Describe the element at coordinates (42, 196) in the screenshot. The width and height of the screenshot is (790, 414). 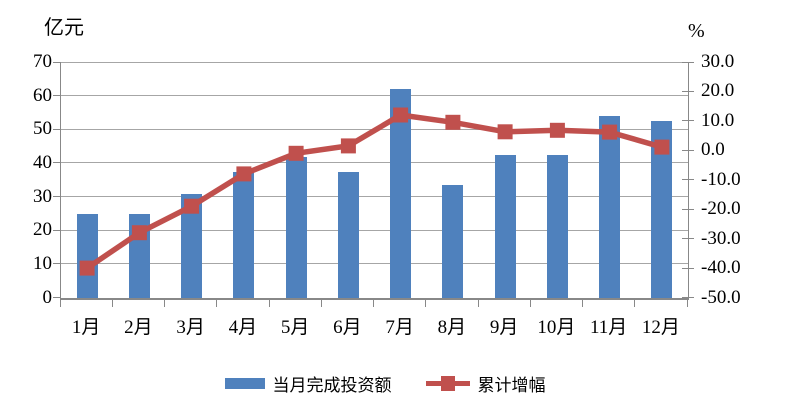
I see `left-tick-label: 30` at that location.